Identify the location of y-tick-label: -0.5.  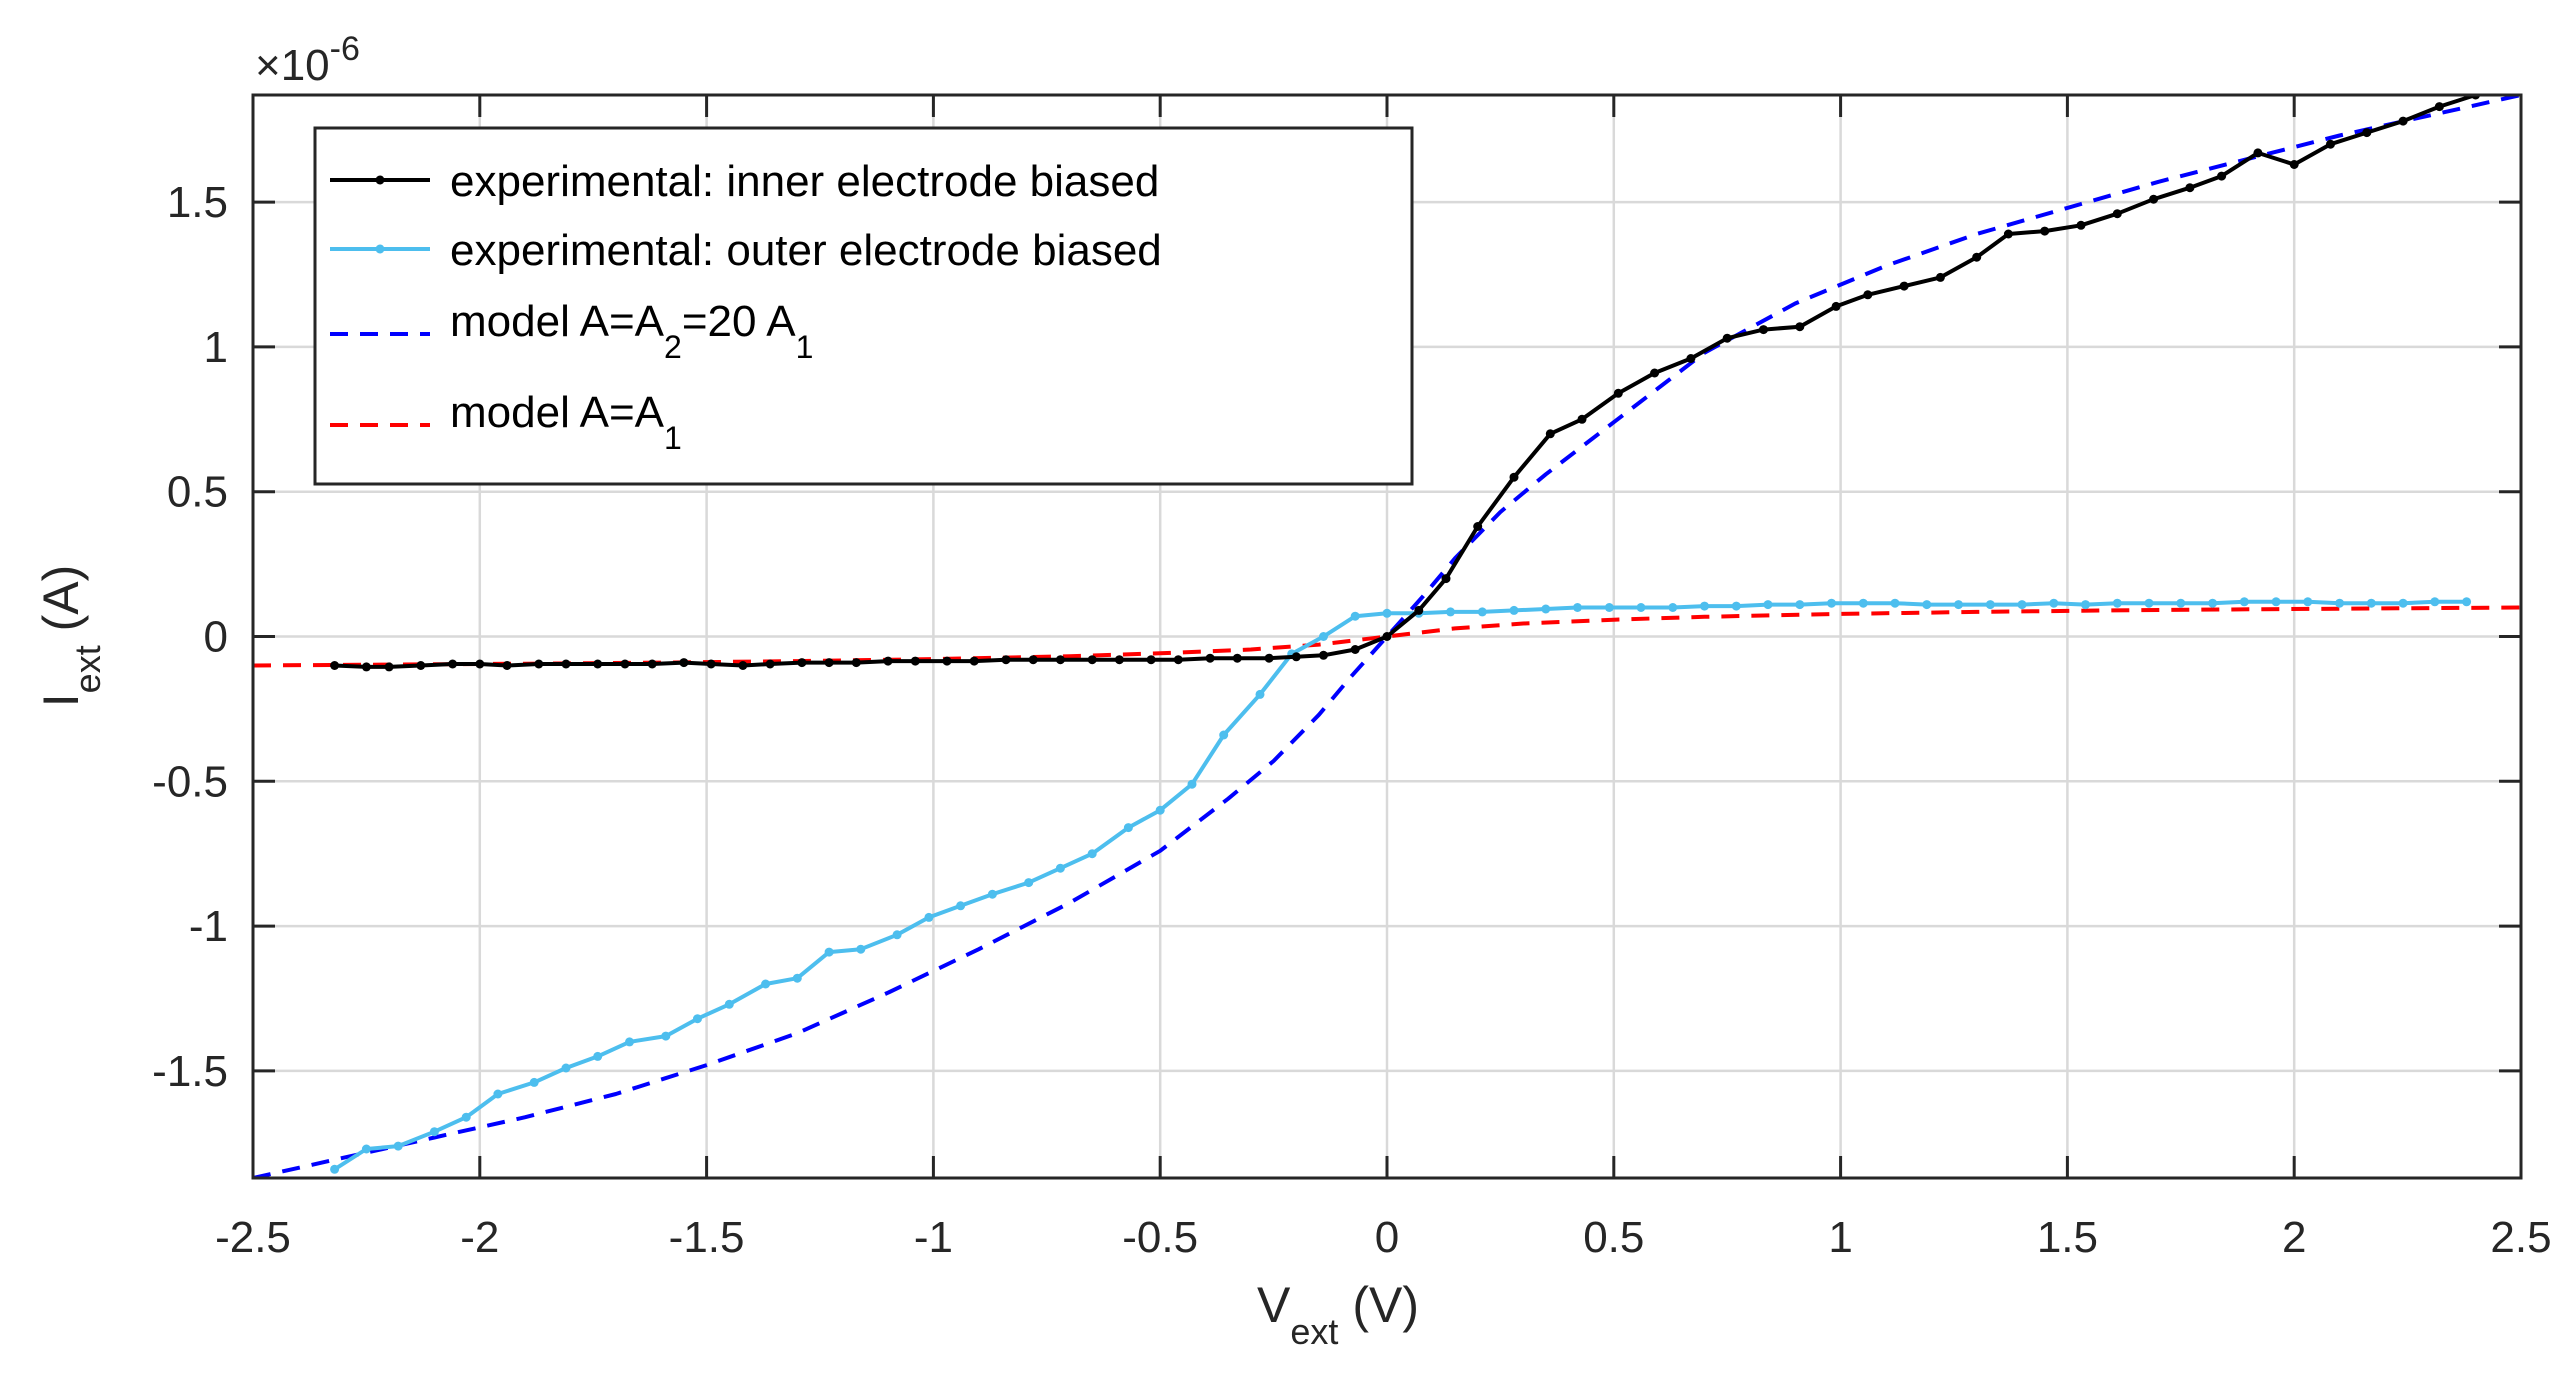
(190, 781).